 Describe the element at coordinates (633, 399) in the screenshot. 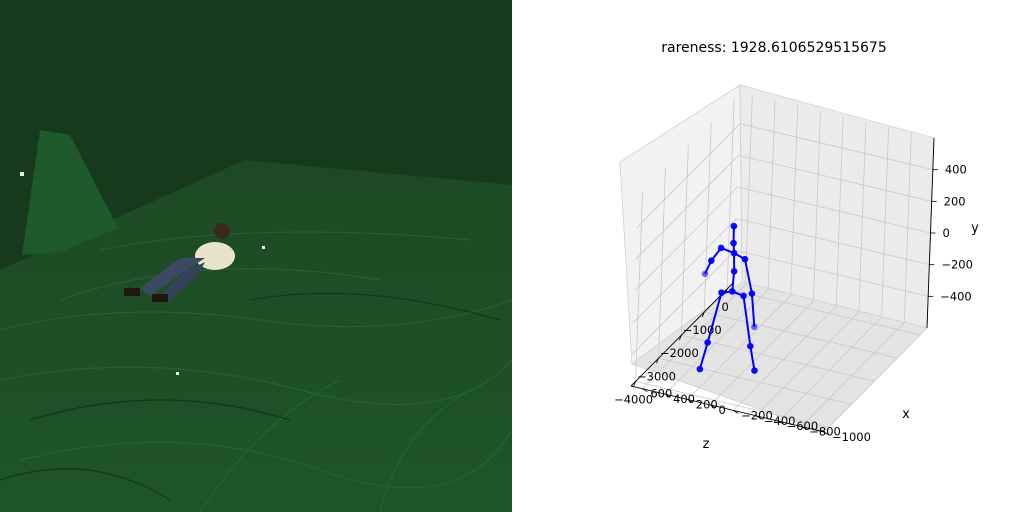

I see `z-tick-label: −4000` at that location.